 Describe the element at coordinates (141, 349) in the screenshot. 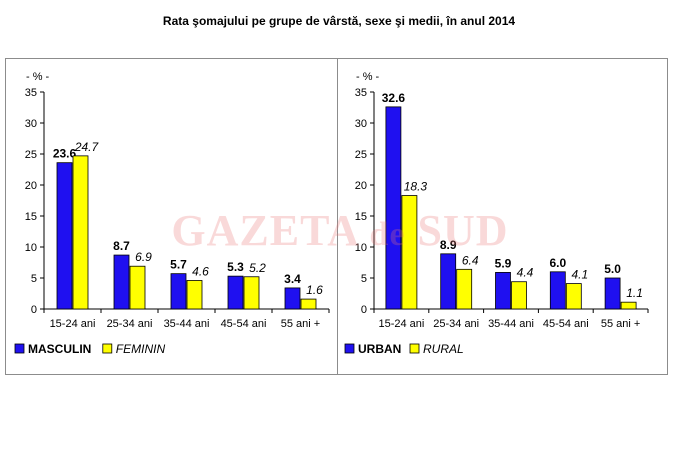

I see `legend-label-feminin: FEMININ` at that location.